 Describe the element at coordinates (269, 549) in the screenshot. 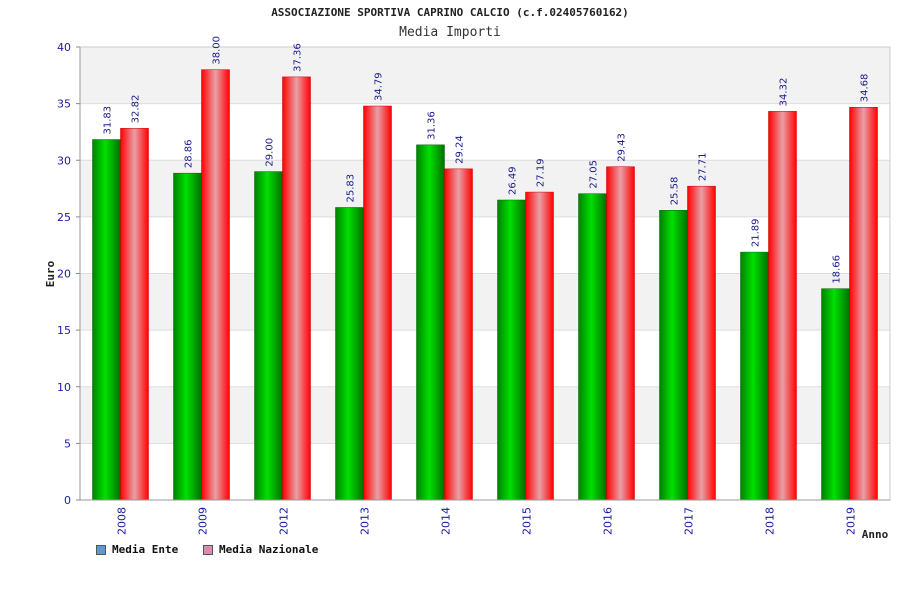

I see `legend-label-nazionale: Media Nazionale` at that location.